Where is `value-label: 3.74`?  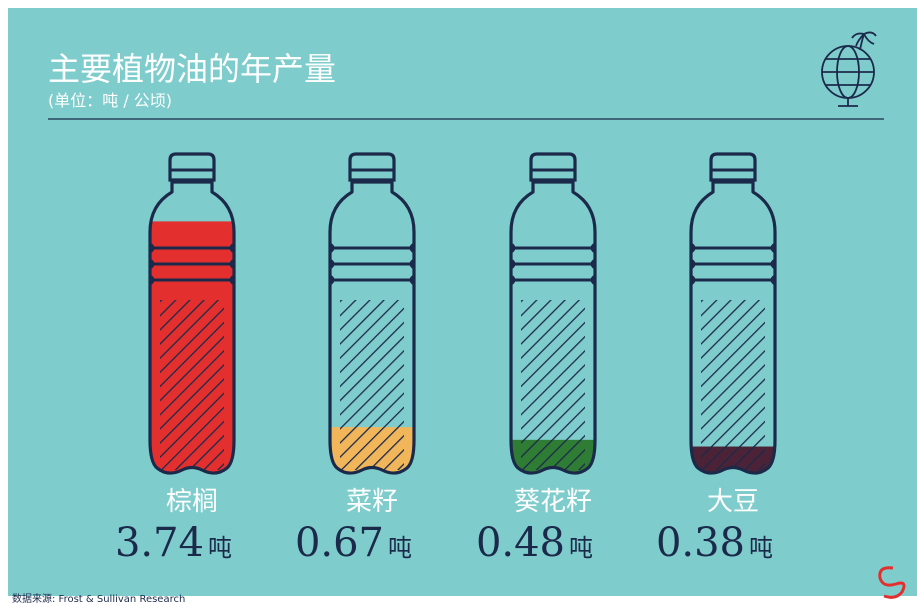
value-label: 3.74 is located at coordinates (159, 543).